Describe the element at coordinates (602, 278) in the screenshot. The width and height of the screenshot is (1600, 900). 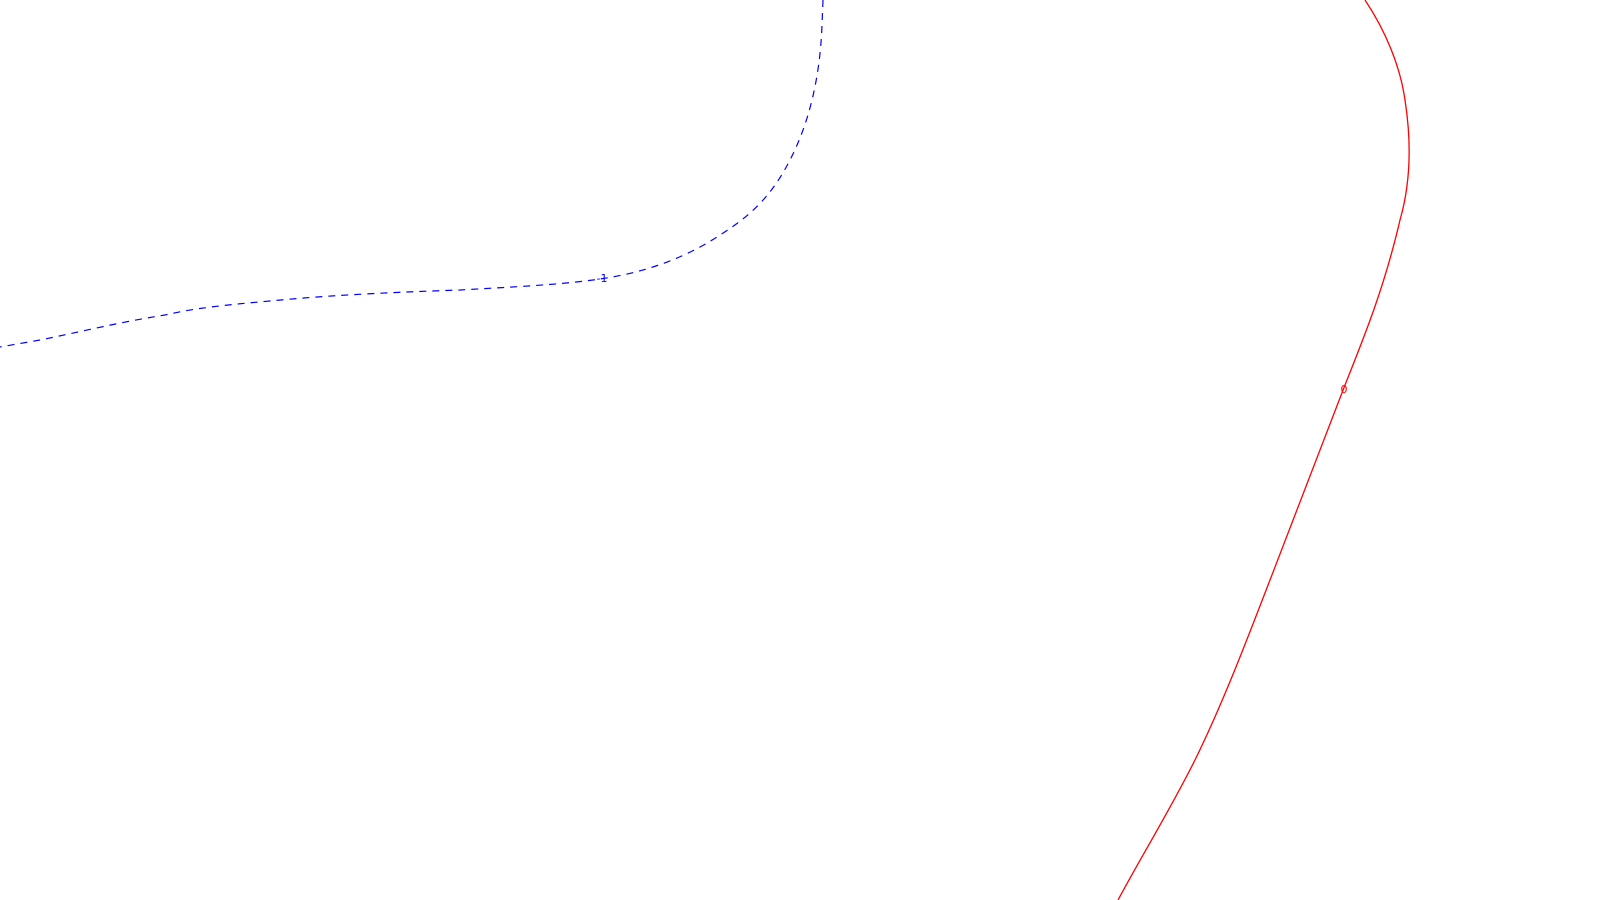
I see `contour-label-minus-1: -1` at that location.